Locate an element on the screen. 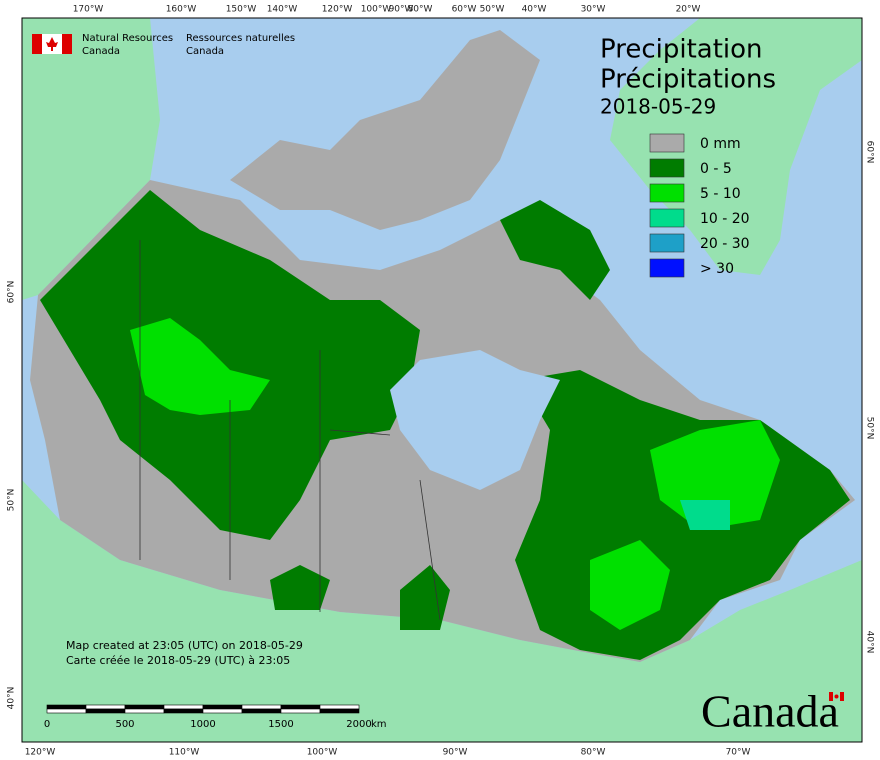  title-fr: Précipitations is located at coordinates (688, 80).